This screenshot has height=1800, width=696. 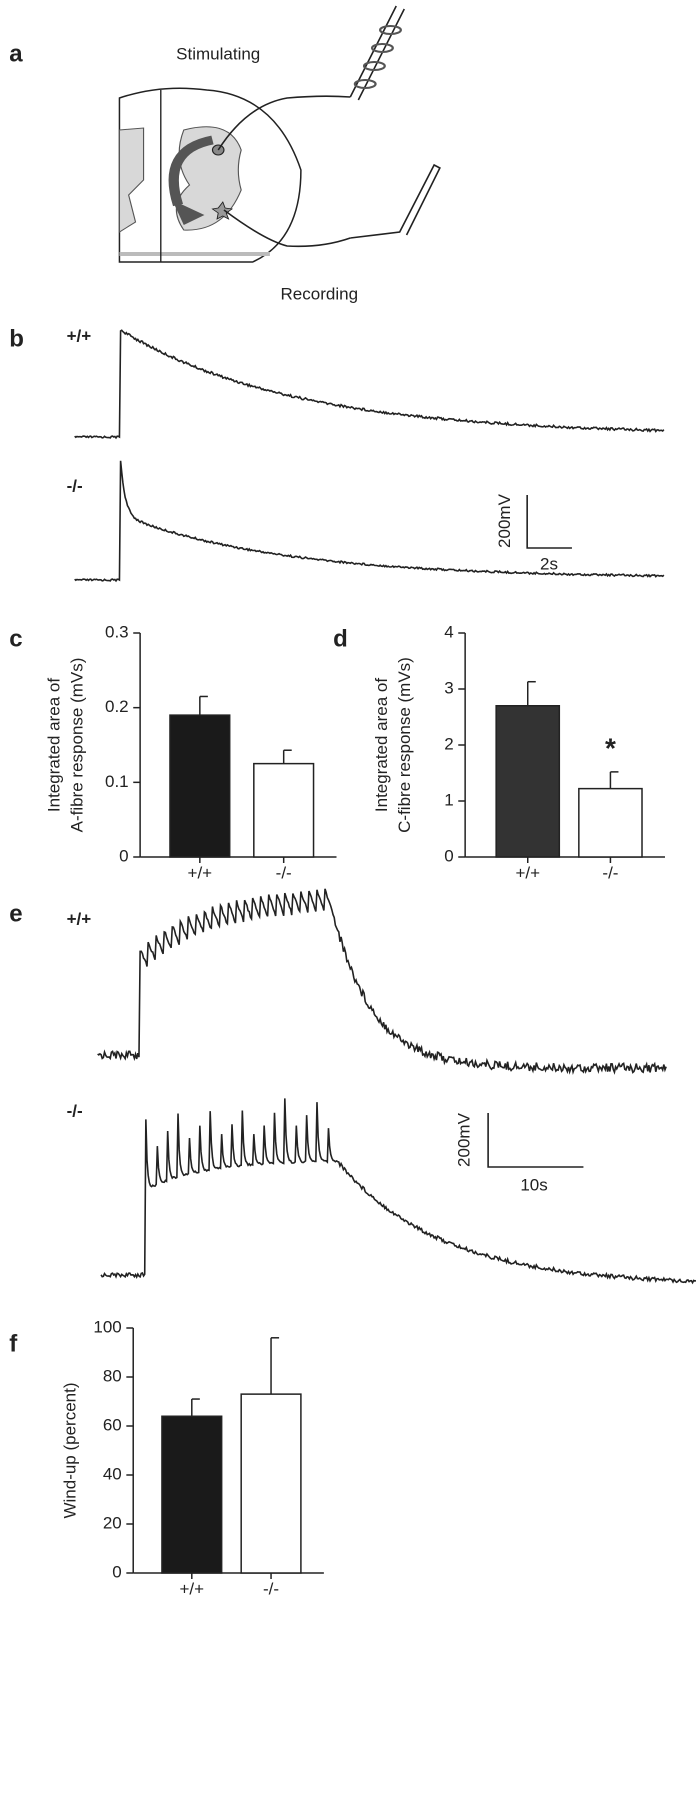 I want to click on y-tick-label: 20, so click(x=112, y=1522).